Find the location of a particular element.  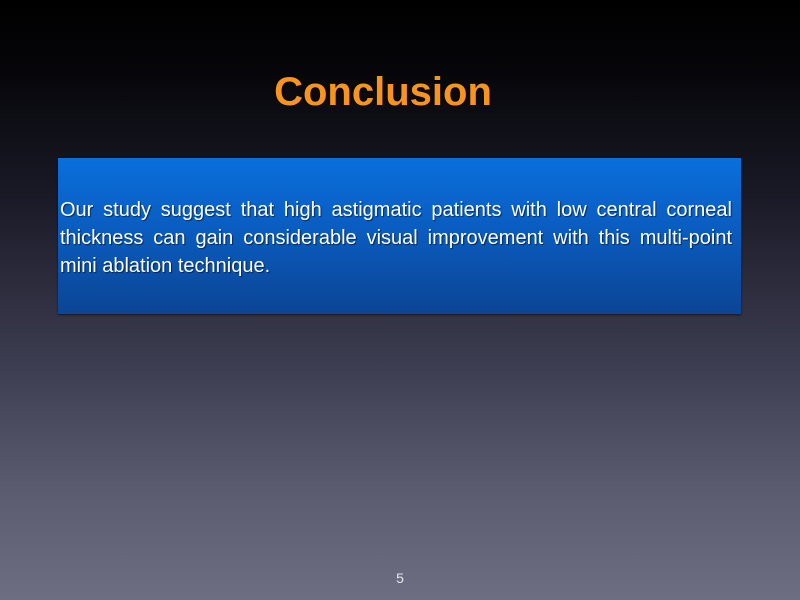

slide-title: Conclusion is located at coordinates (383, 92).